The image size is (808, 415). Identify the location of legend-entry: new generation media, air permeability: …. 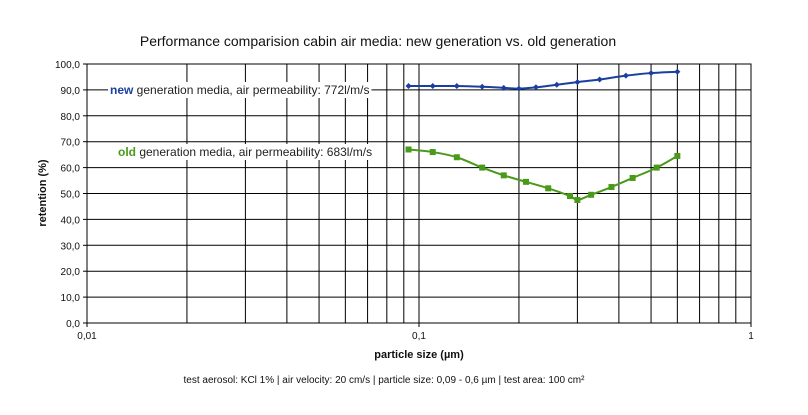
(239, 90).